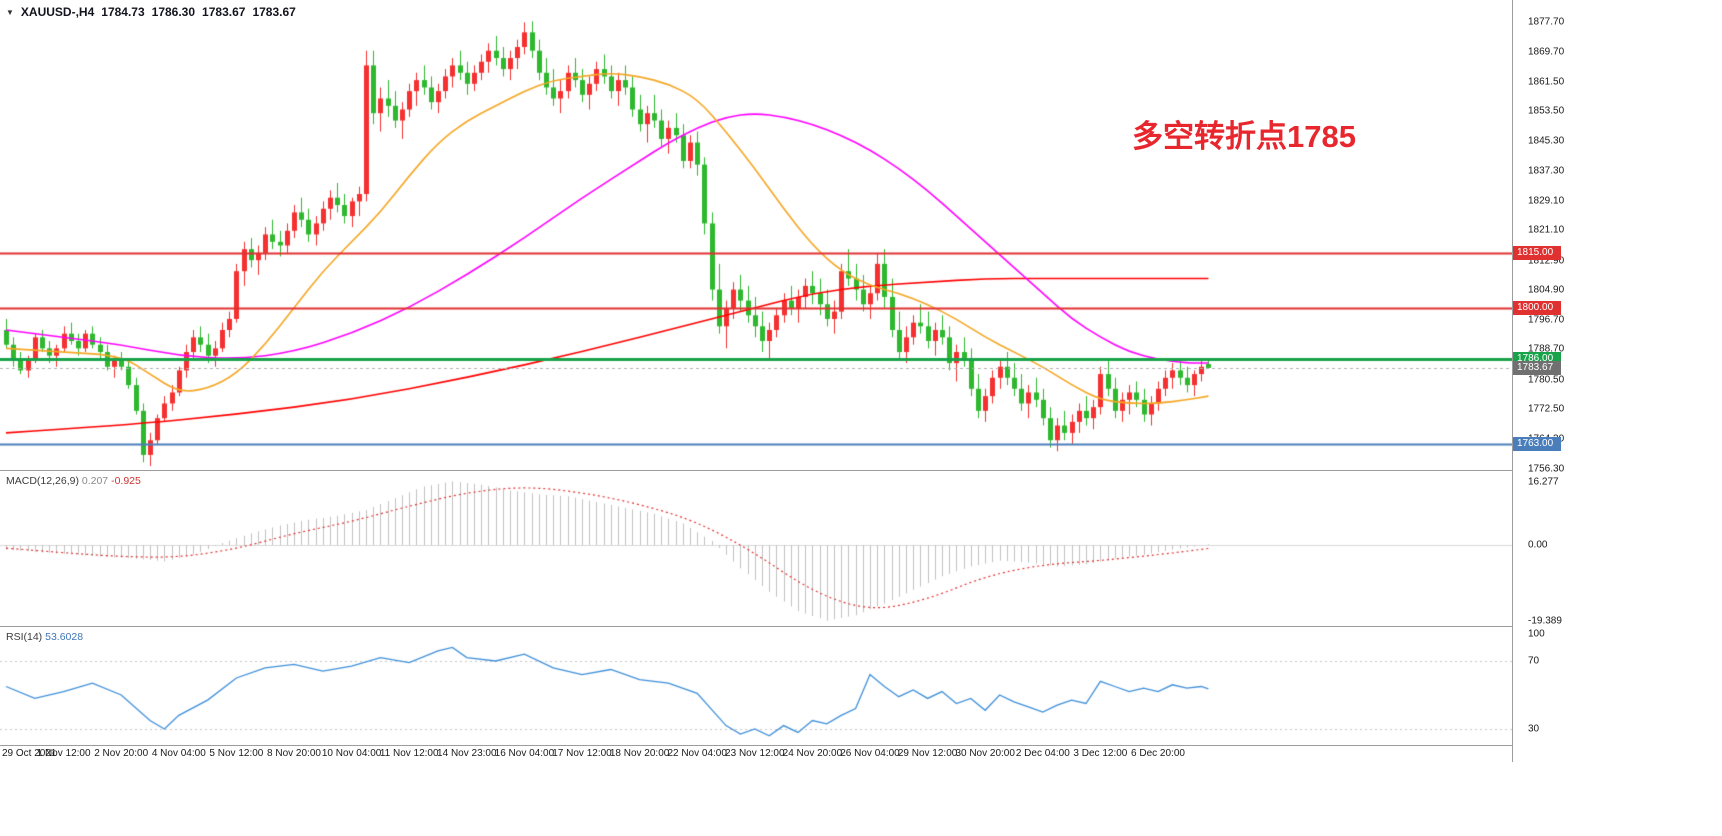 The width and height of the screenshot is (1722, 836). I want to click on rsi-scale-label: 70, so click(1534, 661).